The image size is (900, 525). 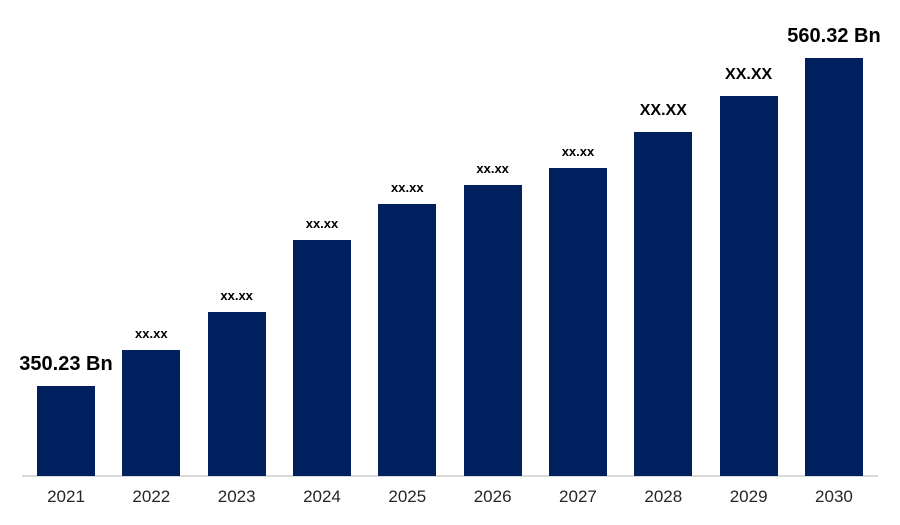 What do you see at coordinates (578, 496) in the screenshot?
I see `x-axis-label-2027: 2027` at bounding box center [578, 496].